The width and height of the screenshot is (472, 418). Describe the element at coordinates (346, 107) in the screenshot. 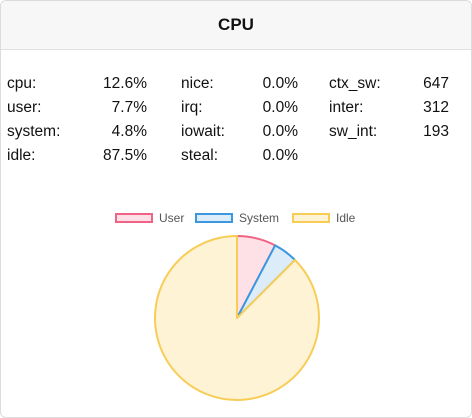

I see `stat-label: inter:` at that location.